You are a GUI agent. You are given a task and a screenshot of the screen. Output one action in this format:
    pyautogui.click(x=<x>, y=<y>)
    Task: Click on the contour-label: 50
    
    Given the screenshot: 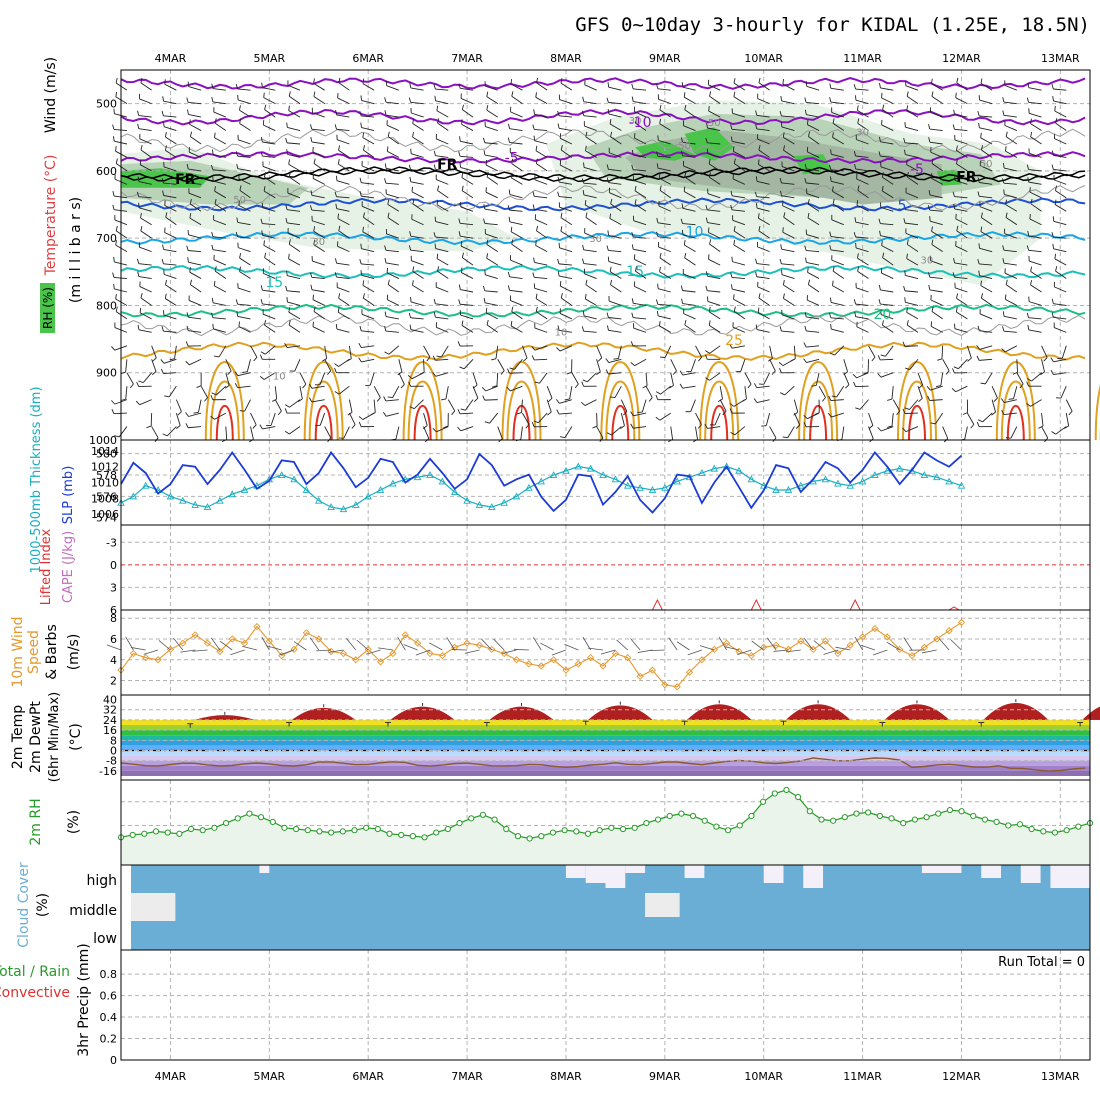 What is the action you would take?
    pyautogui.click(x=714, y=123)
    